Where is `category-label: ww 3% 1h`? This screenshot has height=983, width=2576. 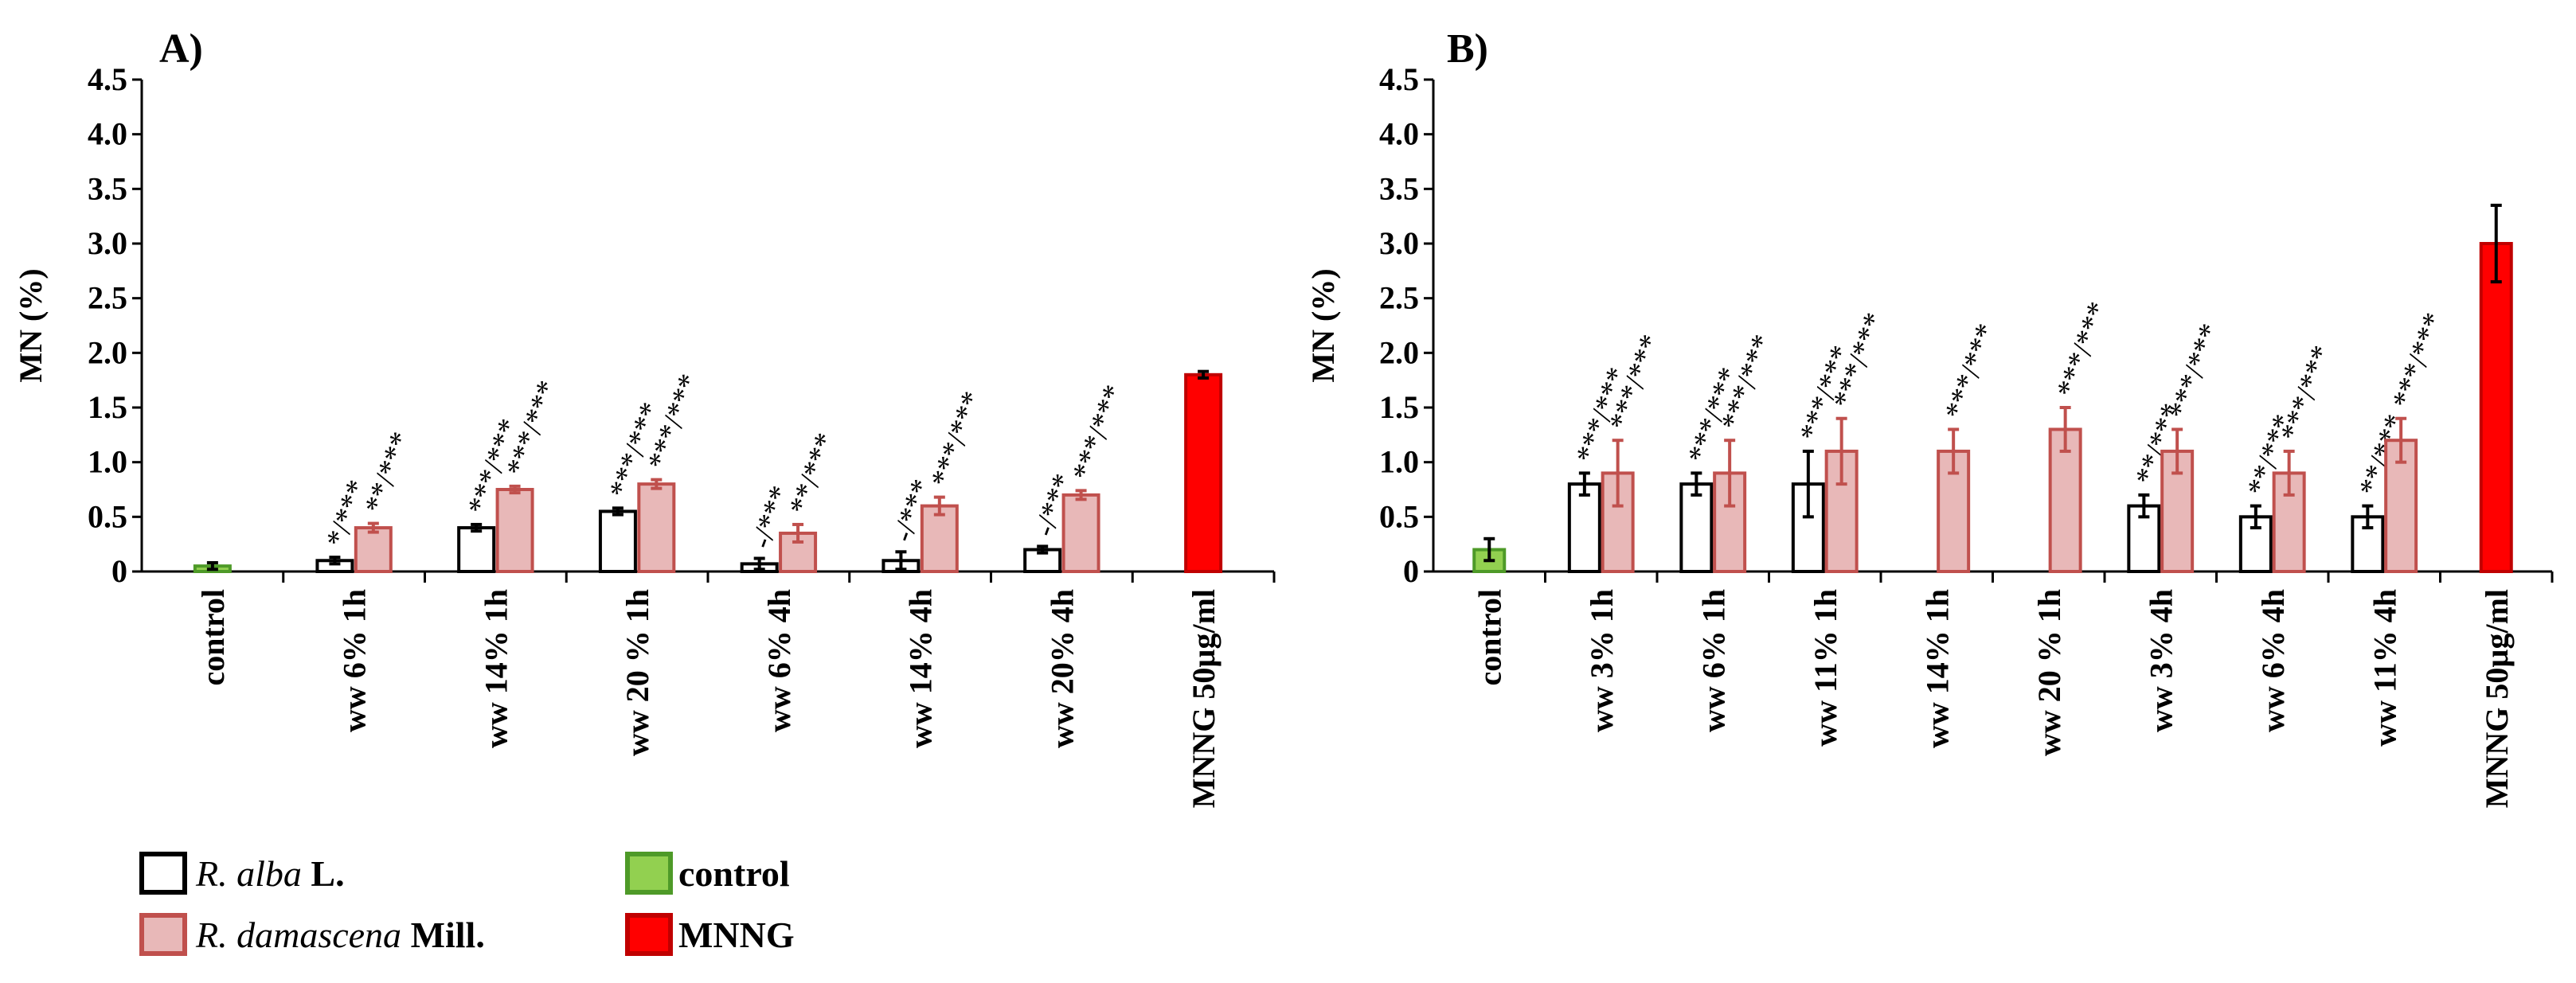
category-label: ww 3% 1h is located at coordinates (1602, 660).